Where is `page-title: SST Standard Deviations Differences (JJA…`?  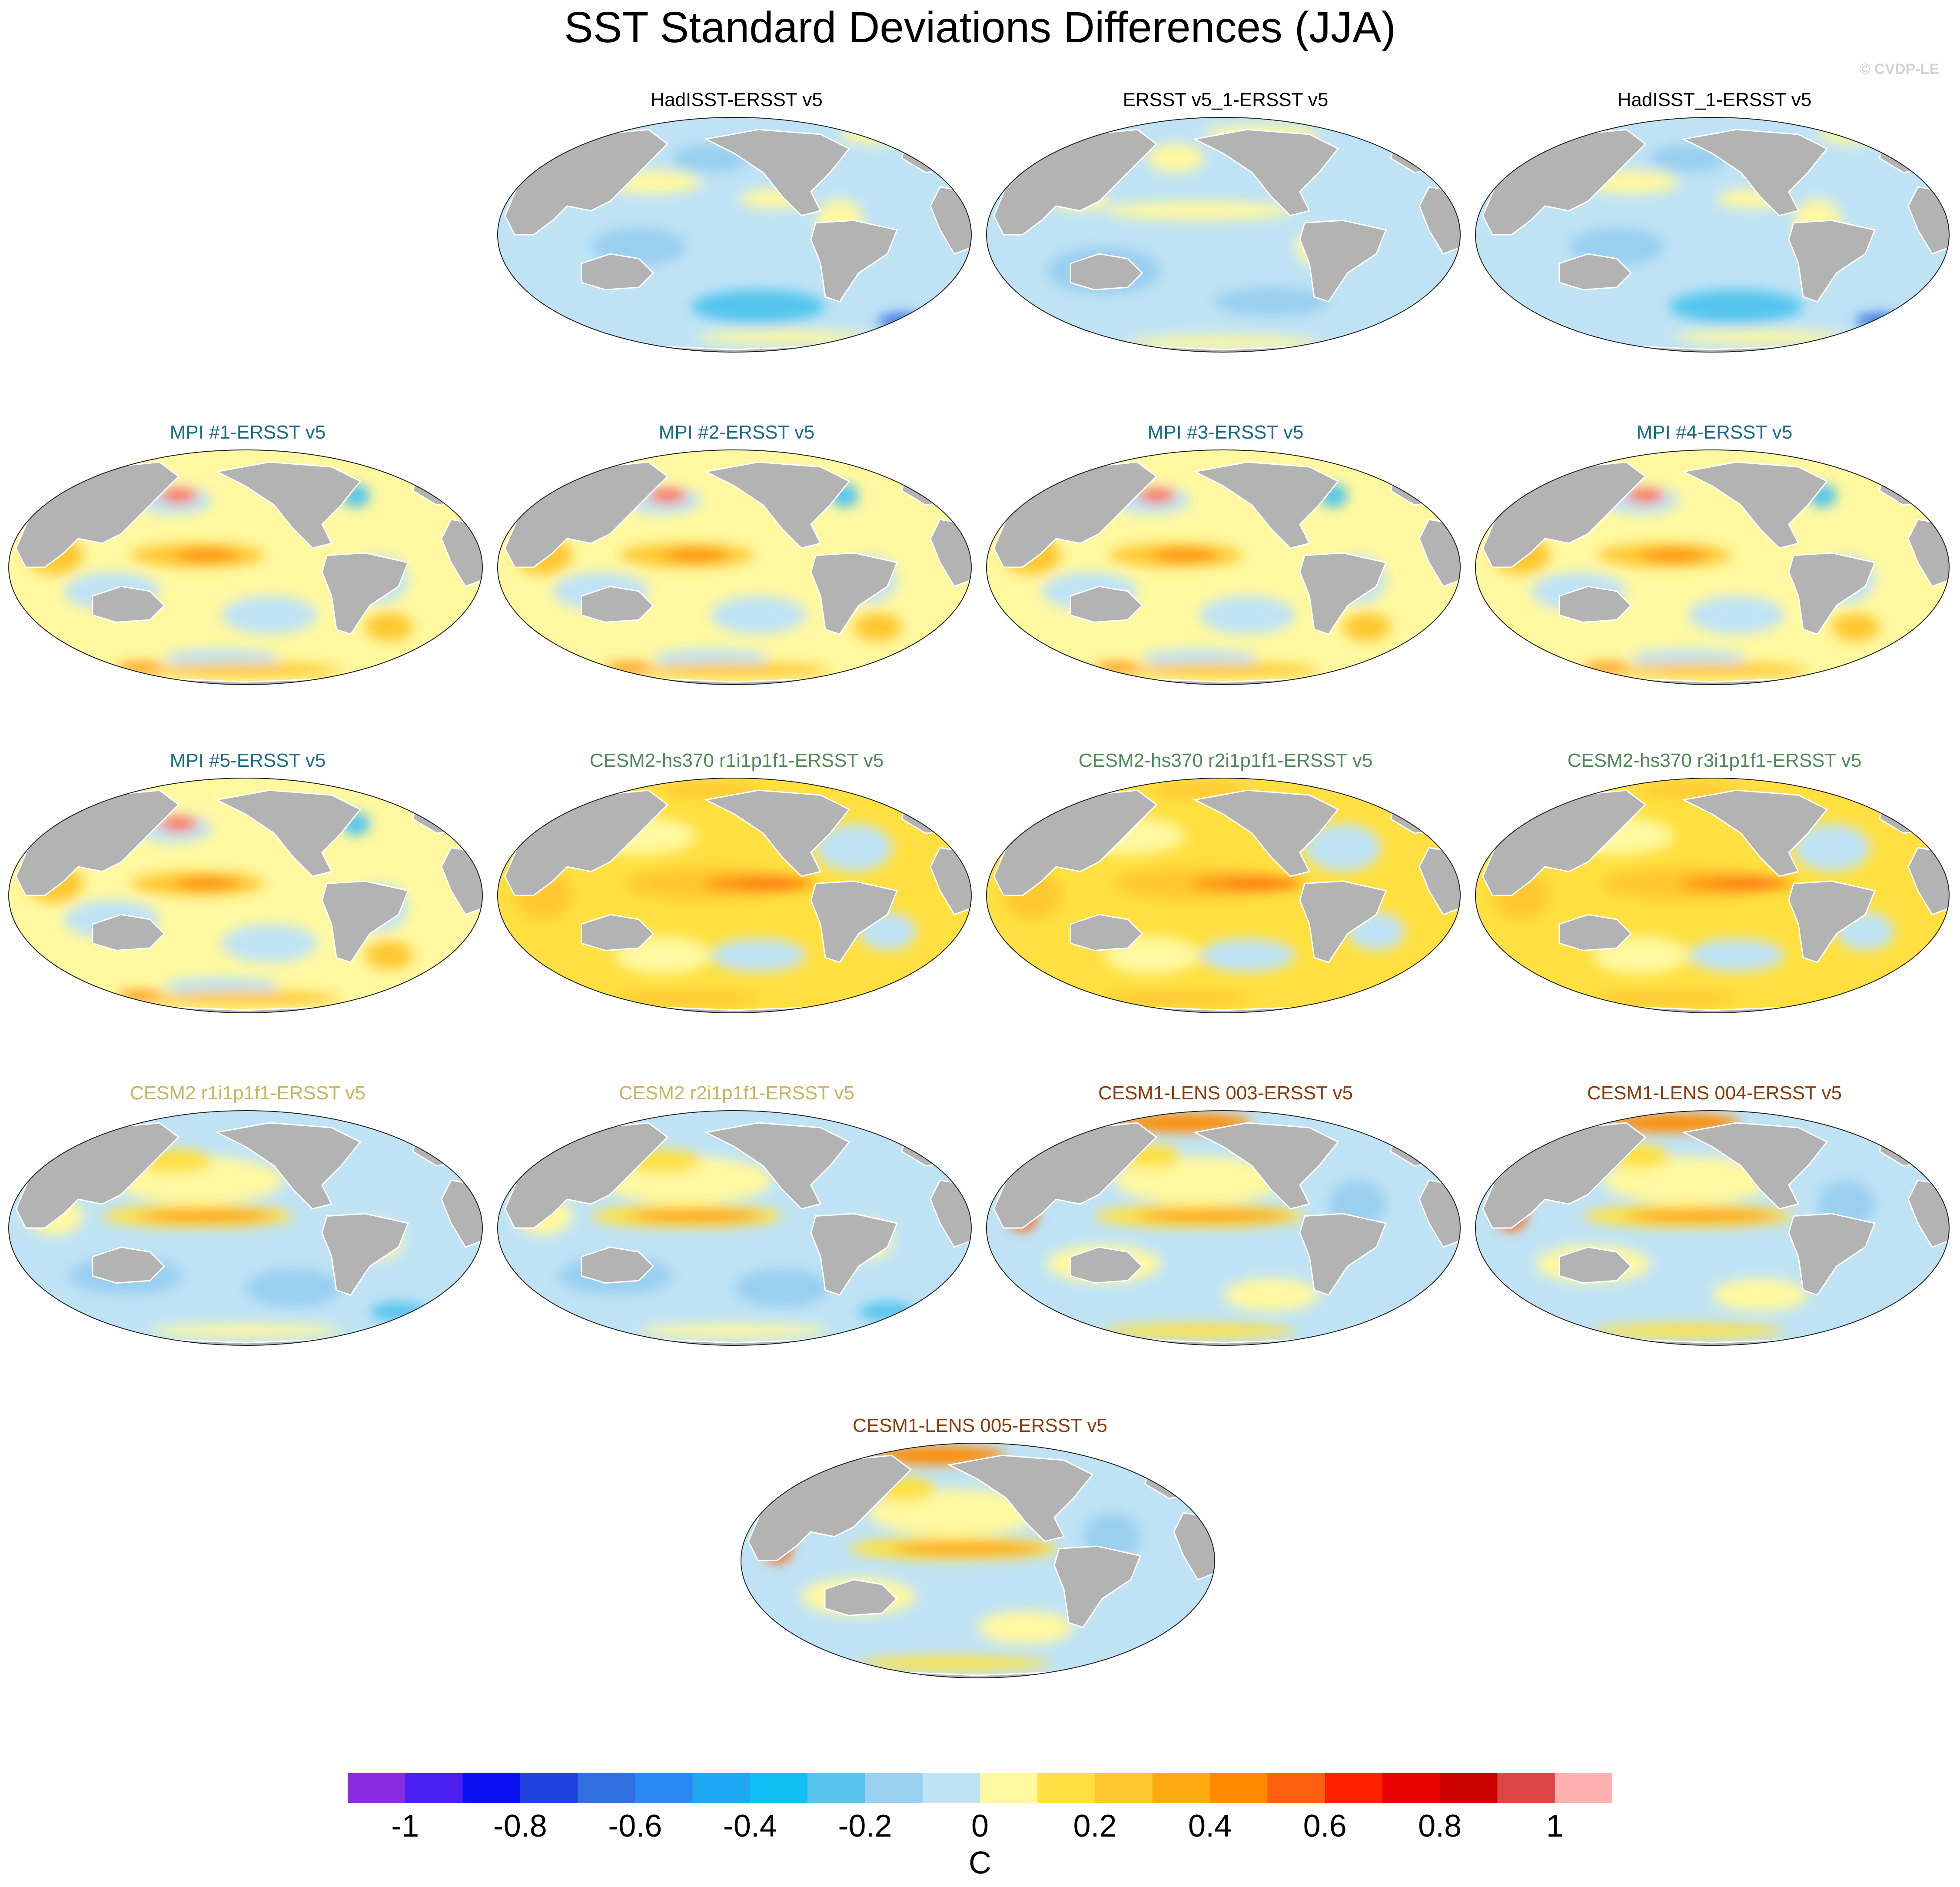
page-title: SST Standard Deviations Differences (JJA… is located at coordinates (980, 27).